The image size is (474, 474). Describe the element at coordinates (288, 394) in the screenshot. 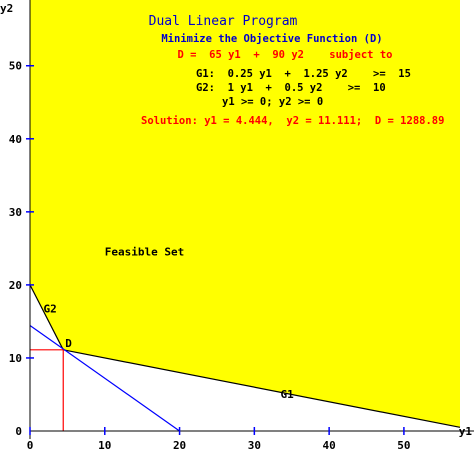

I see `line-label-g1: G1` at that location.